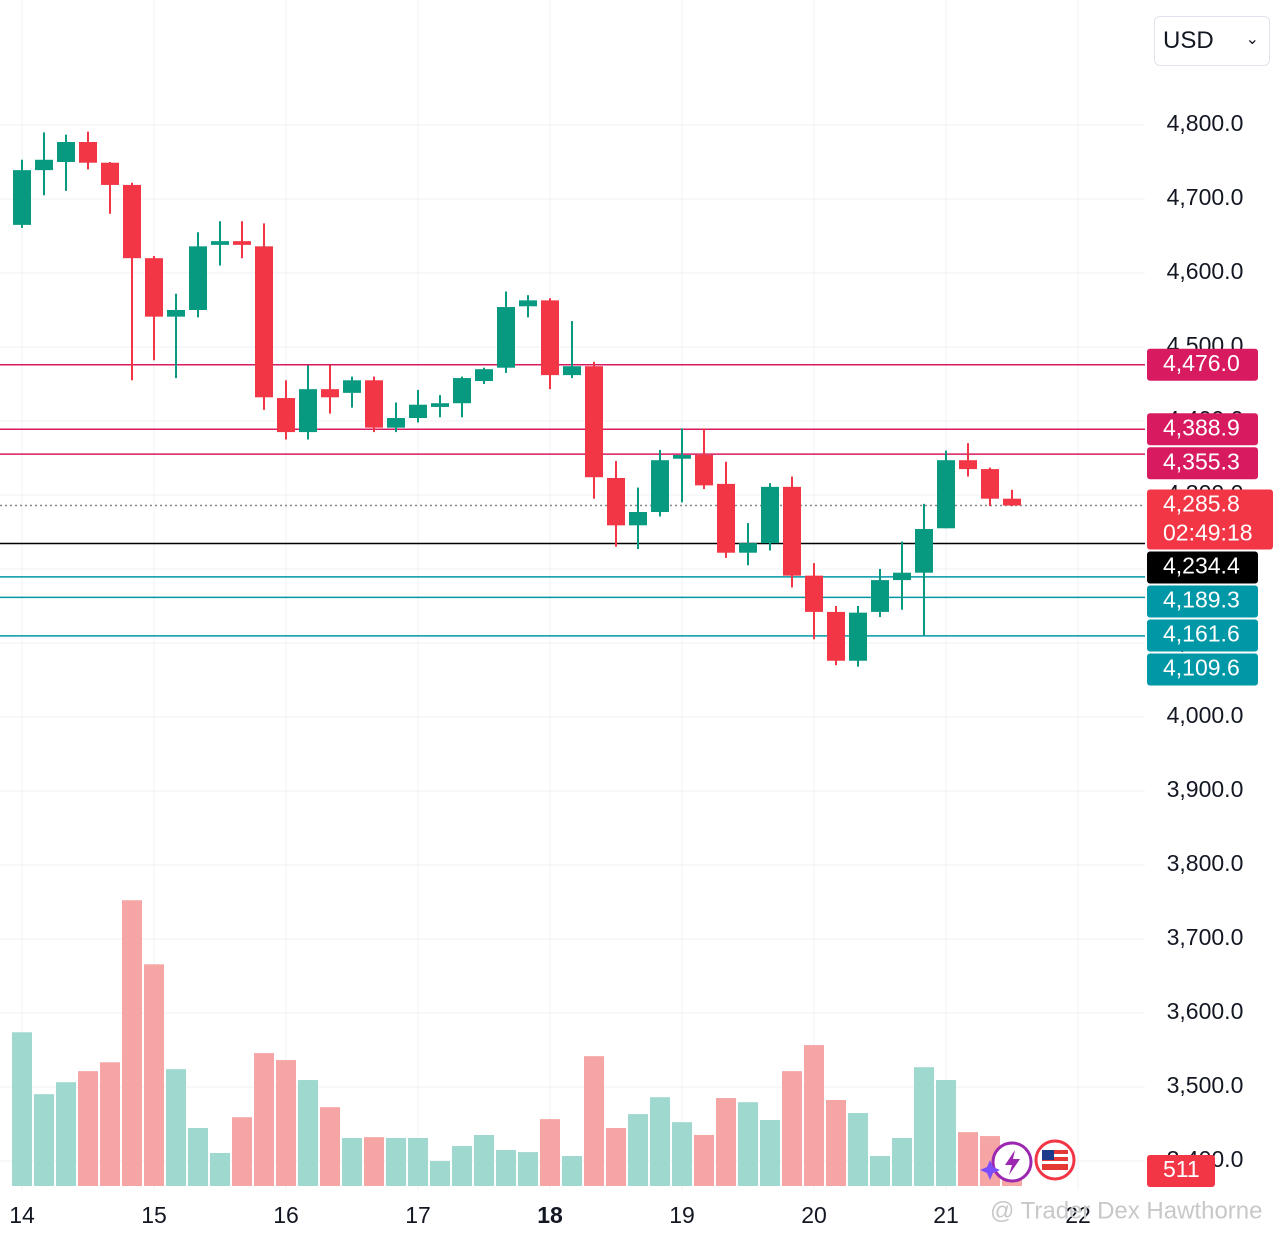 The width and height of the screenshot is (1281, 1237). I want to click on price-tag-label: 02:49:18, so click(1208, 533).